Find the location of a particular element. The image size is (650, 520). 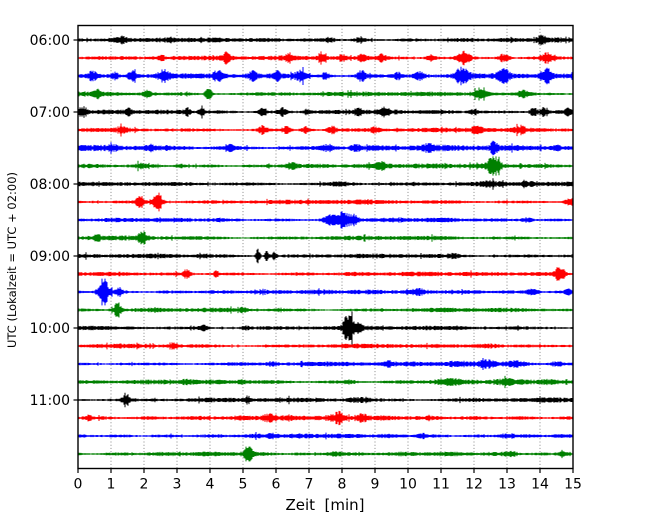

trace-10:00 is located at coordinates (325, 328).